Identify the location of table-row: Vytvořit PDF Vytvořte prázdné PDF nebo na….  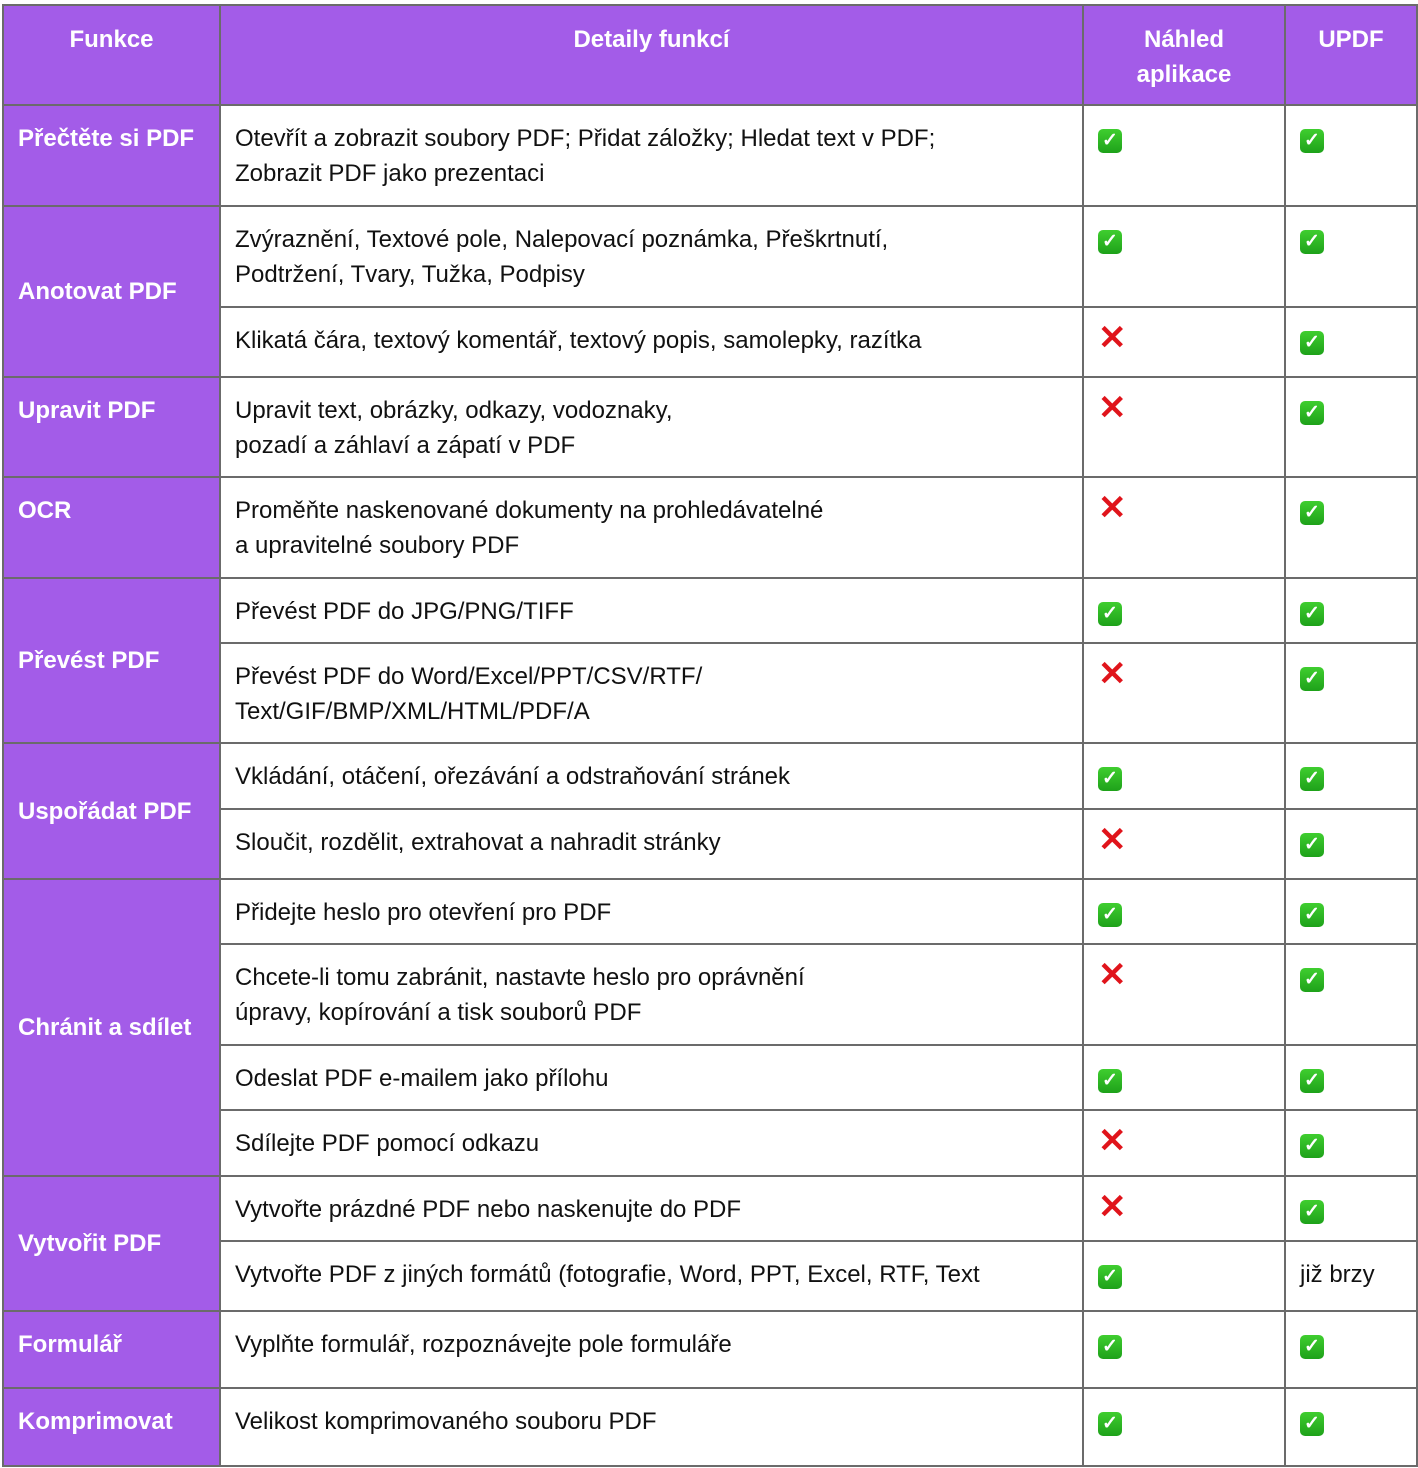
(710, 1243).